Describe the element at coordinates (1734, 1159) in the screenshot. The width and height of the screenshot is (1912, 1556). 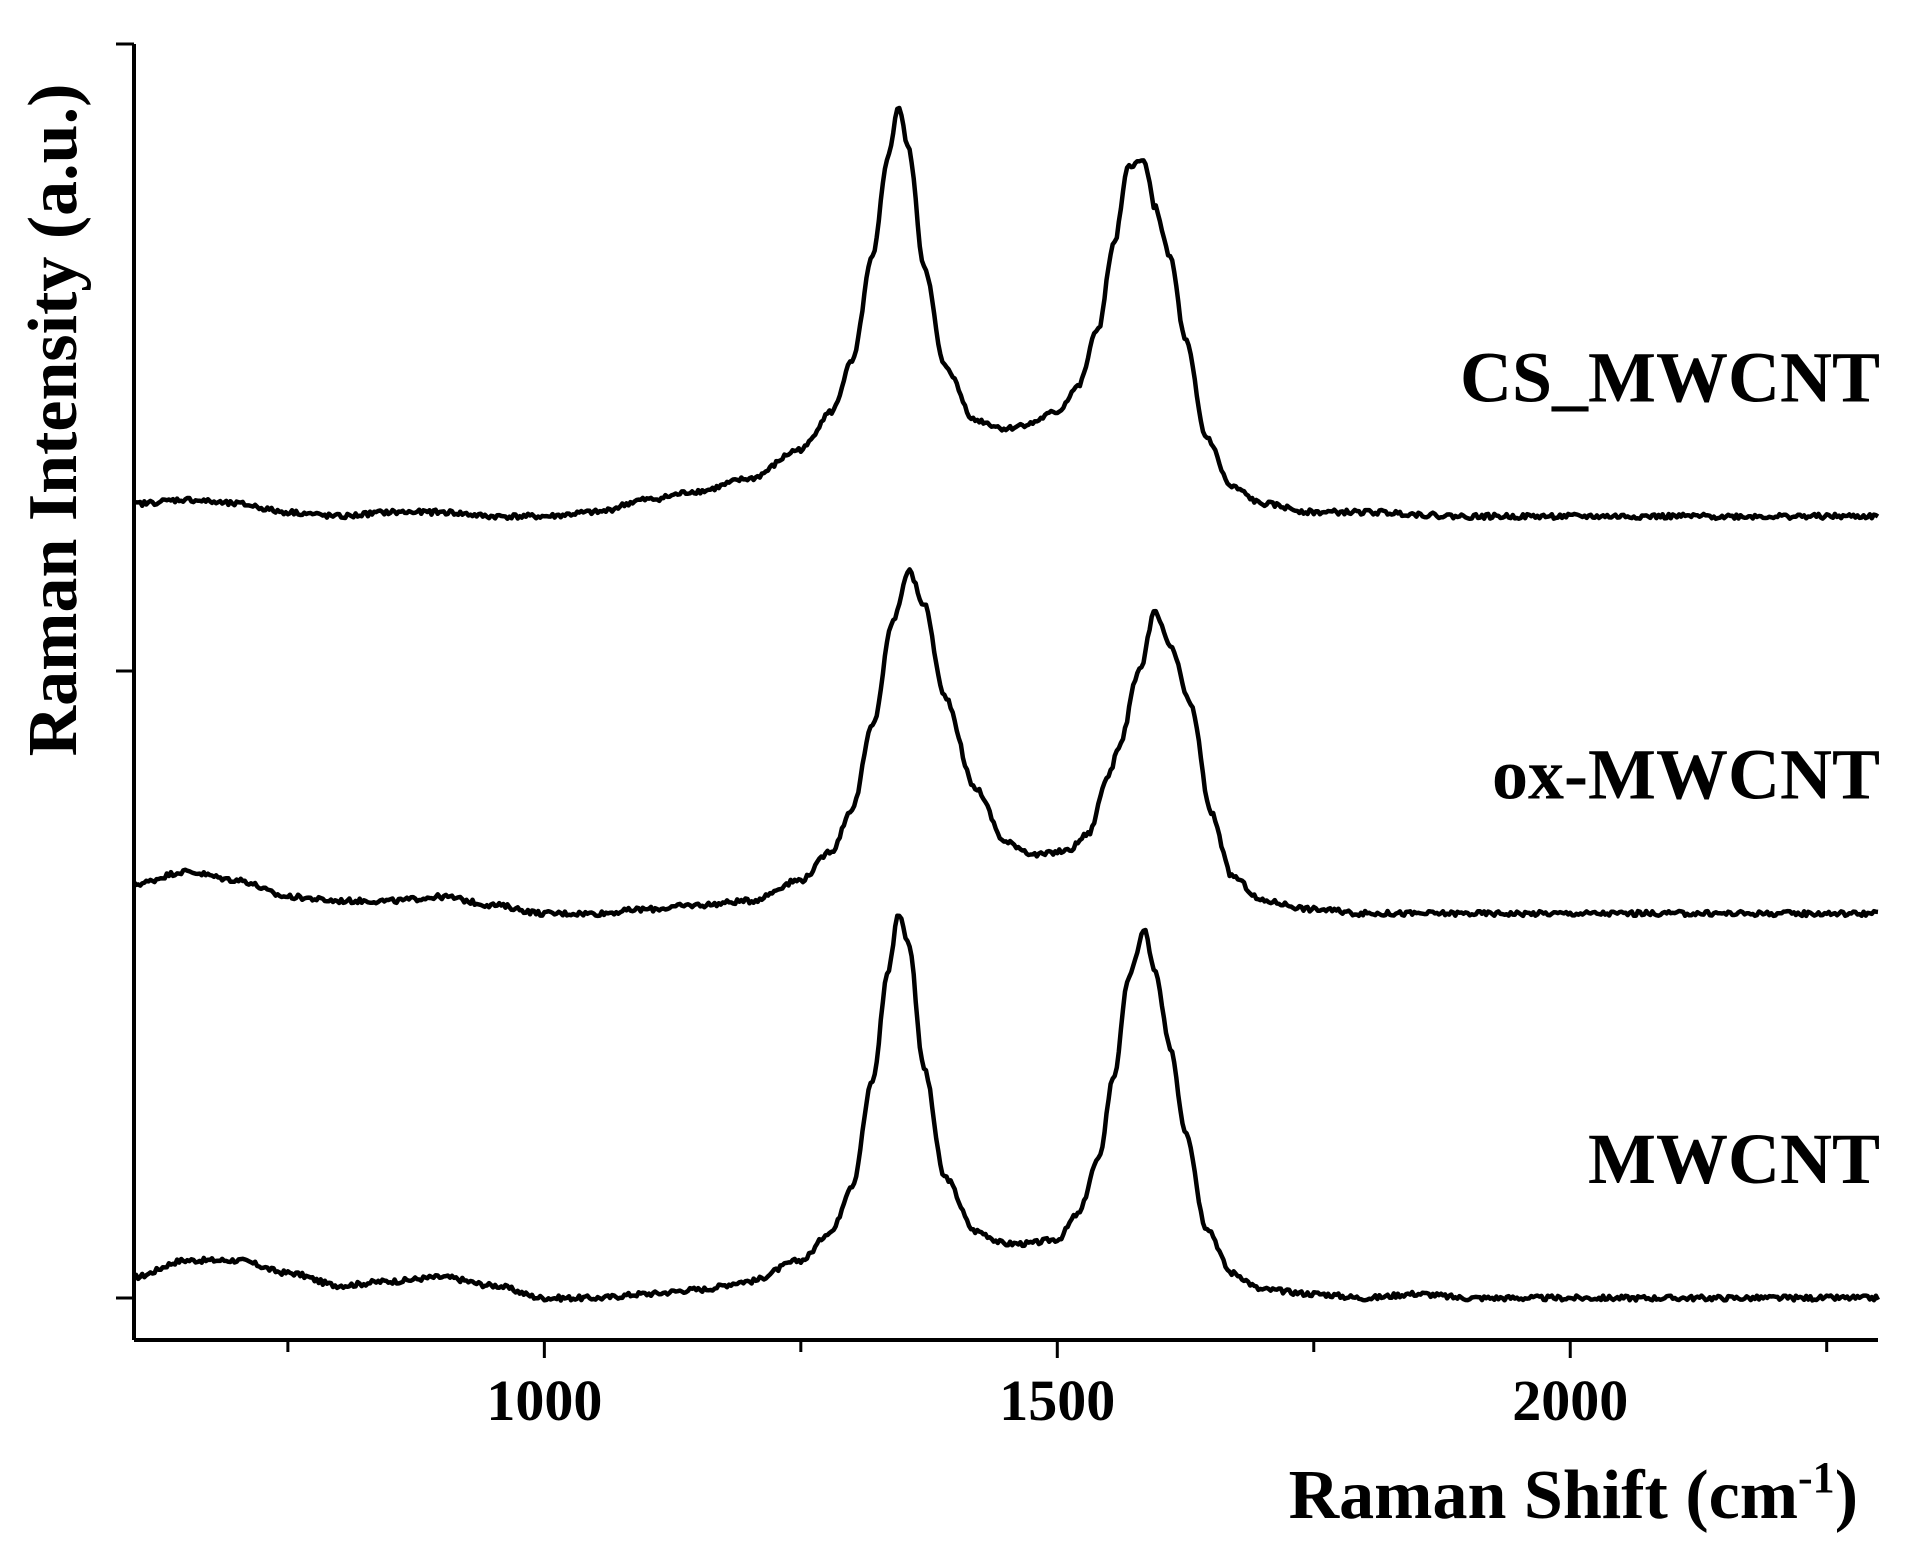
I see `series-label-mwcnt: MWCNT` at that location.